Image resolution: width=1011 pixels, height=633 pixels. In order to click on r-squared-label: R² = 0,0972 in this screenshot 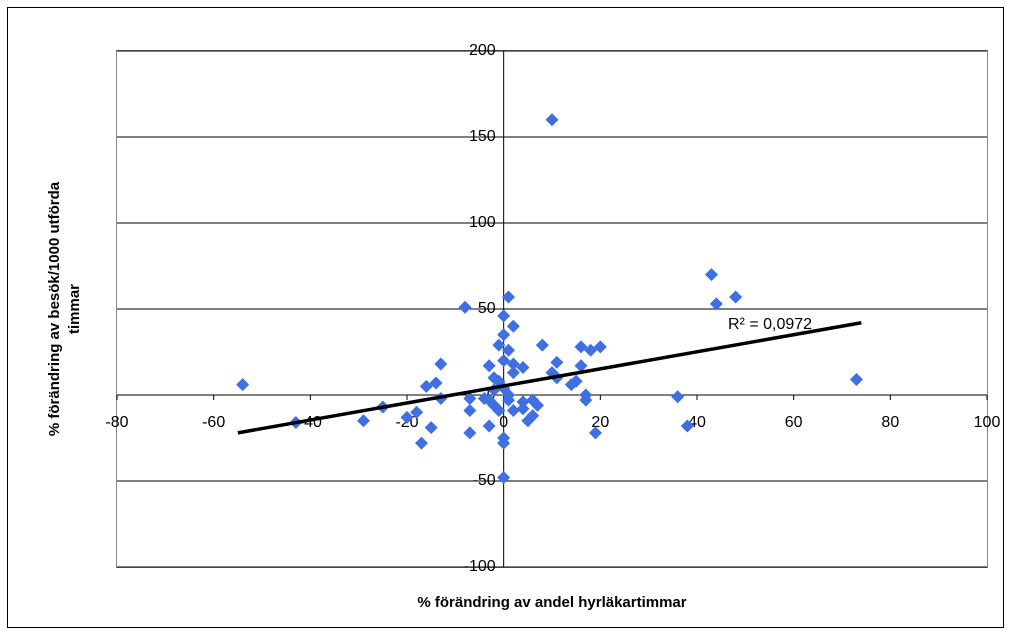, I will do `click(770, 324)`.